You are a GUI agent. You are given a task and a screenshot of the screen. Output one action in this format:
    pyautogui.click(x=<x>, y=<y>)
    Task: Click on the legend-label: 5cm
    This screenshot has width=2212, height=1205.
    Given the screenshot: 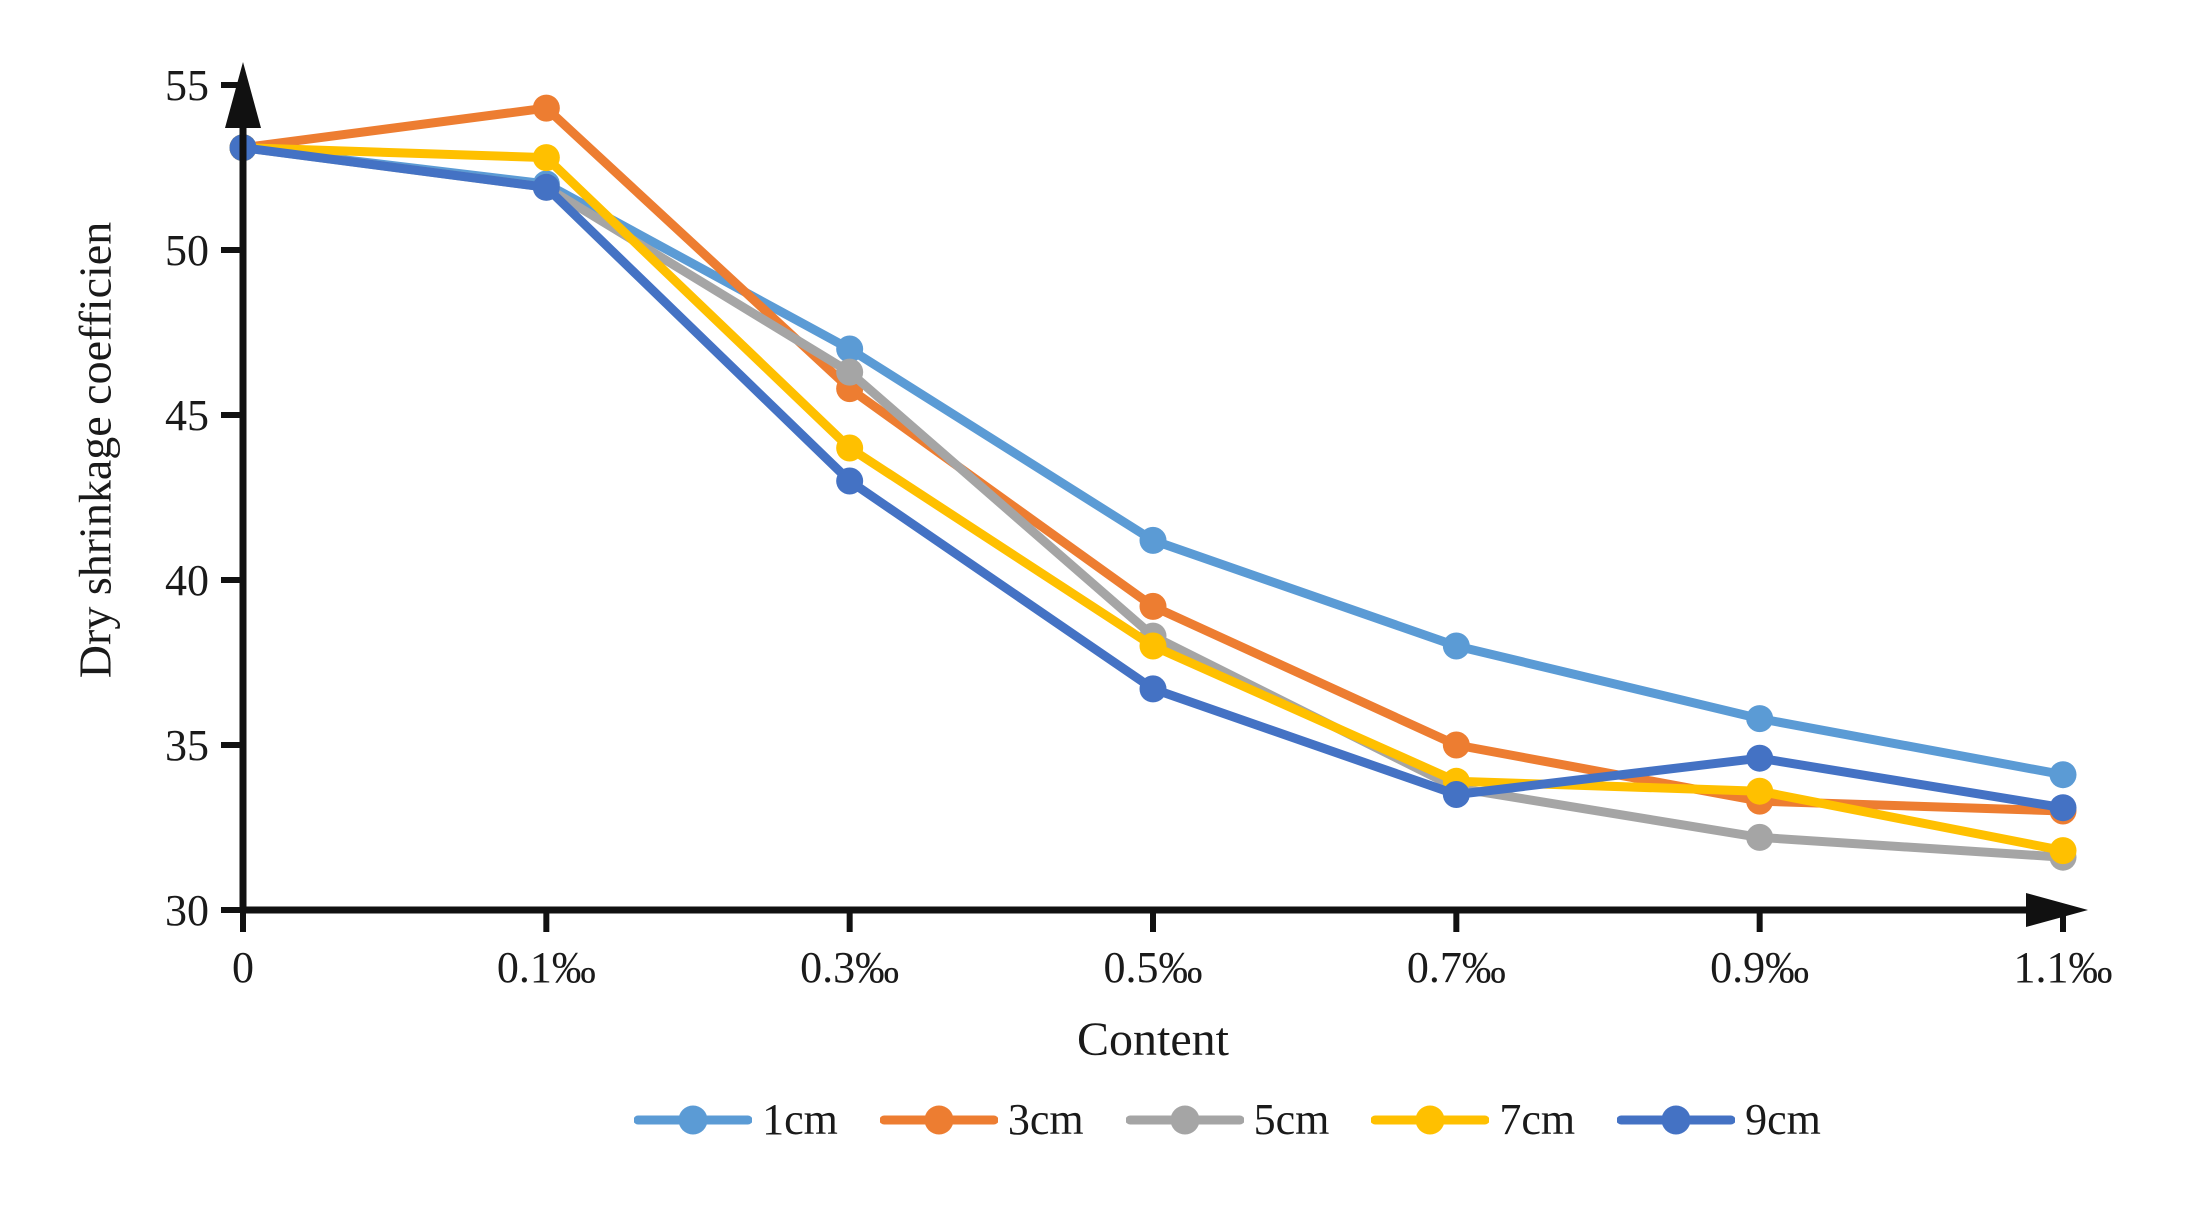 What is the action you would take?
    pyautogui.click(x=1291, y=1119)
    